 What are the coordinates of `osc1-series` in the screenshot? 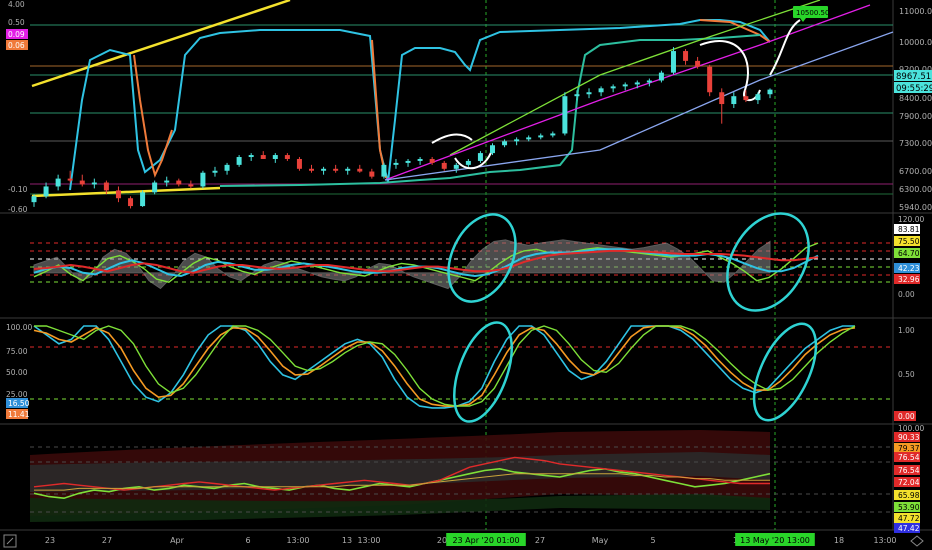 It's located at (426, 264).